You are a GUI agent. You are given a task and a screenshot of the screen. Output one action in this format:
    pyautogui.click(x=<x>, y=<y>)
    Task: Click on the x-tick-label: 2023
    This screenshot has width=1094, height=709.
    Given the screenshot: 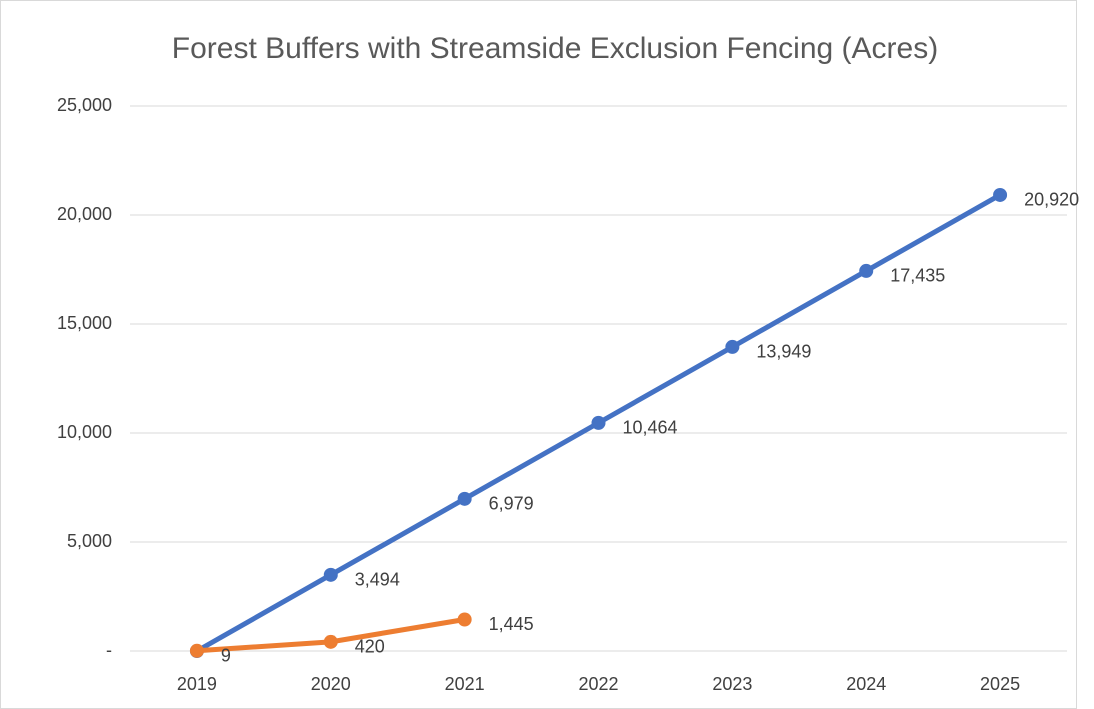 What is the action you would take?
    pyautogui.click(x=732, y=684)
    